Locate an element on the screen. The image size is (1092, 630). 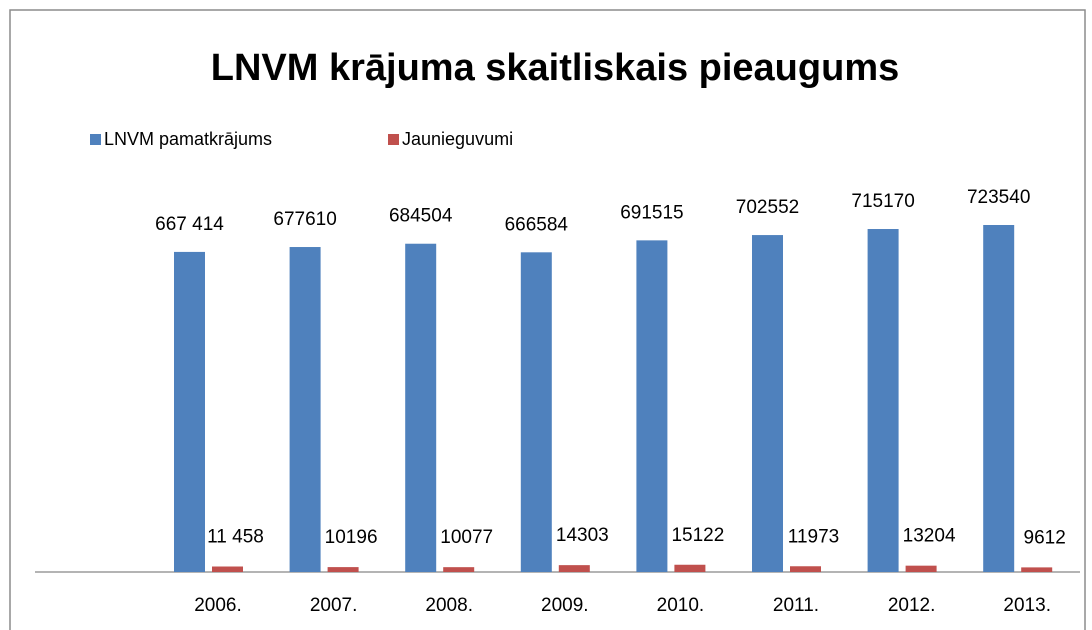
data-label: 715170 is located at coordinates (882, 201).